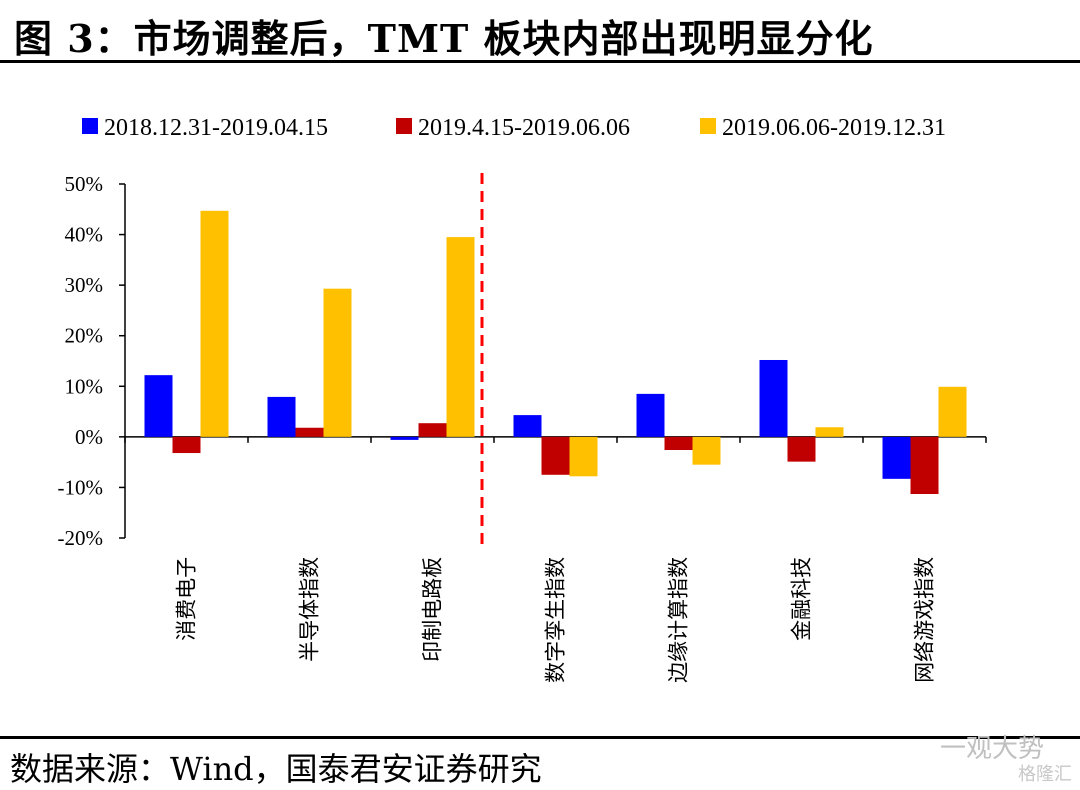  I want to click on category-label: 网络游戏指数, so click(925, 620).